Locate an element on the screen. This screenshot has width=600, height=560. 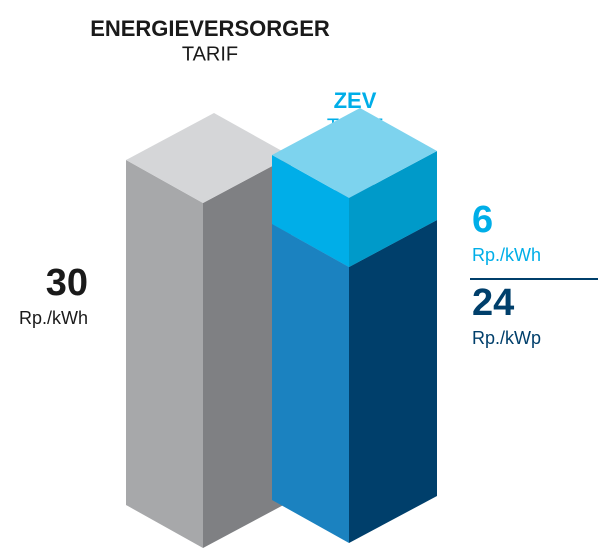
bar-title: ENERGIEVERSORGER is located at coordinates (210, 28).